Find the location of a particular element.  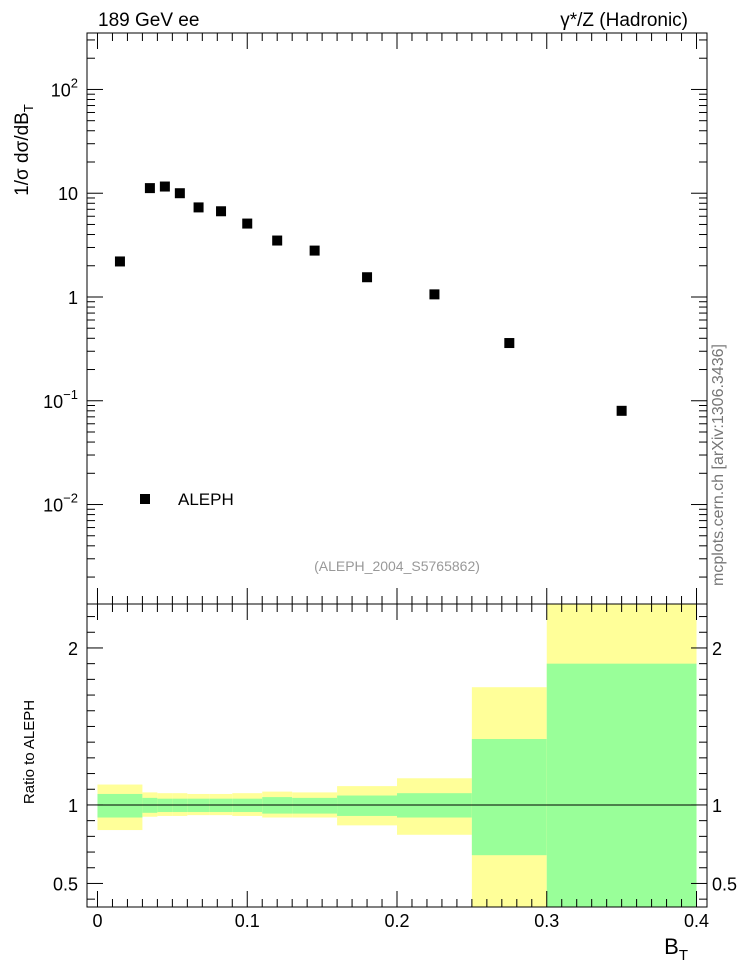

lower-y-tick-label-right: 0.5 is located at coordinates (724, 884).